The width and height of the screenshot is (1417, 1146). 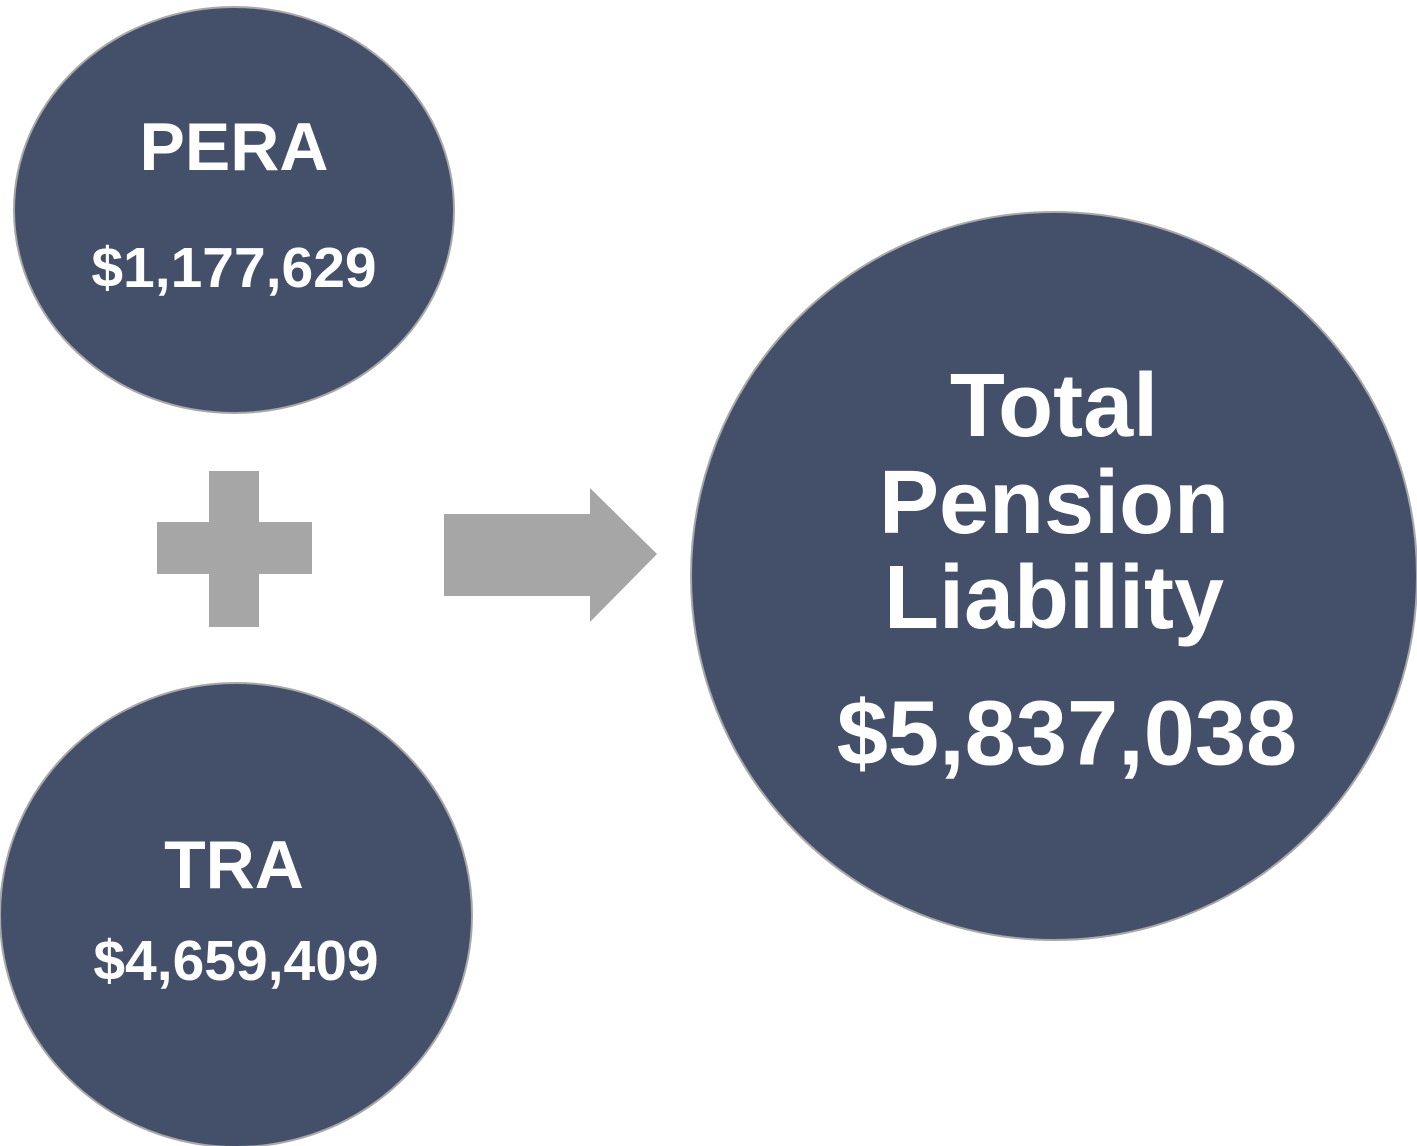 I want to click on node-label: Total, so click(x=1054, y=406).